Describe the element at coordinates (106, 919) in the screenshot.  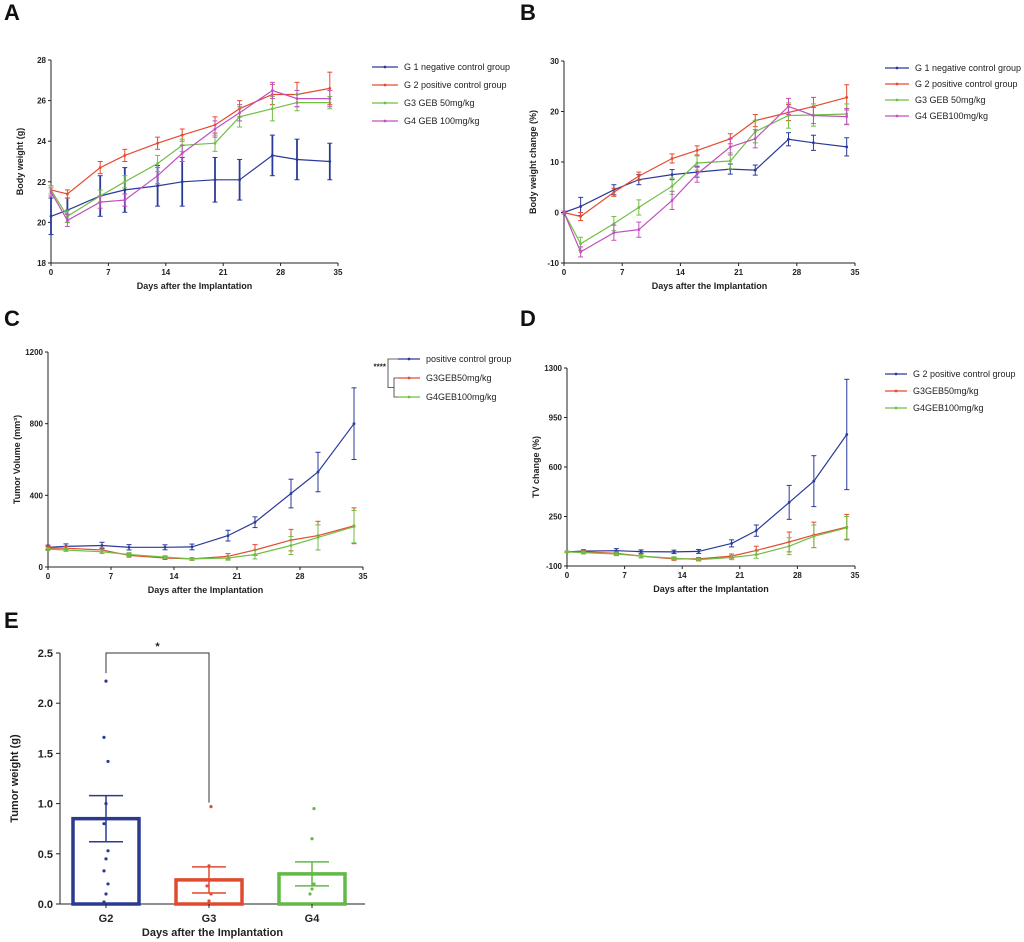
I see `x-tick-label: G2` at that location.